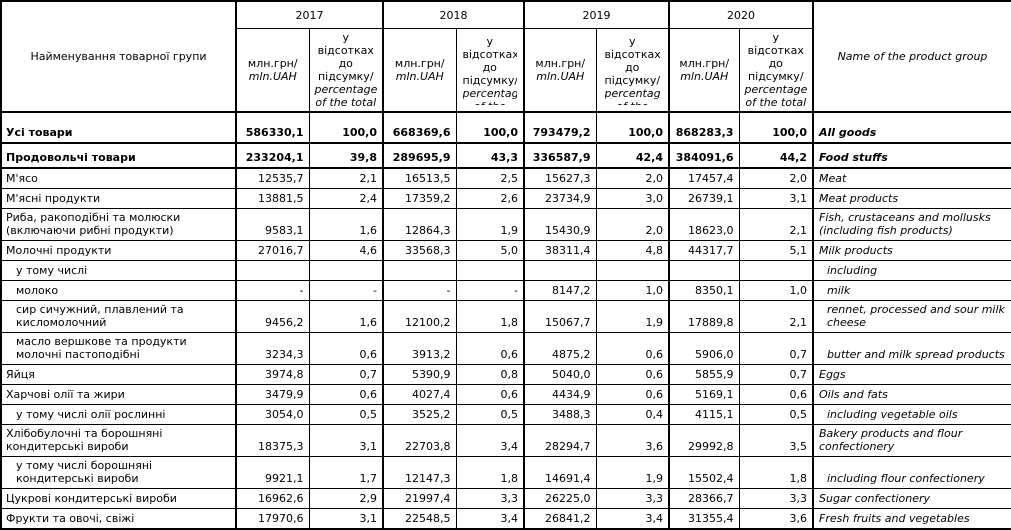 This screenshot has width=1011, height=530. Describe the element at coordinates (272, 198) in the screenshot. I see `value-2017-mln: 13881,5` at that location.